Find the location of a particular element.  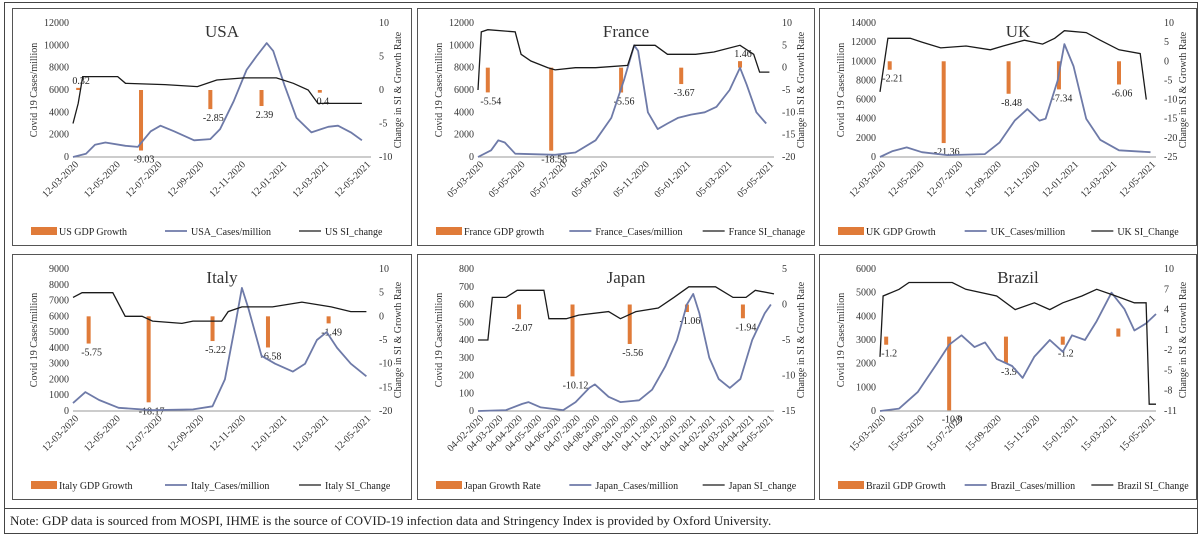

y2-tick-label: 1 is located at coordinates (1166, 330).